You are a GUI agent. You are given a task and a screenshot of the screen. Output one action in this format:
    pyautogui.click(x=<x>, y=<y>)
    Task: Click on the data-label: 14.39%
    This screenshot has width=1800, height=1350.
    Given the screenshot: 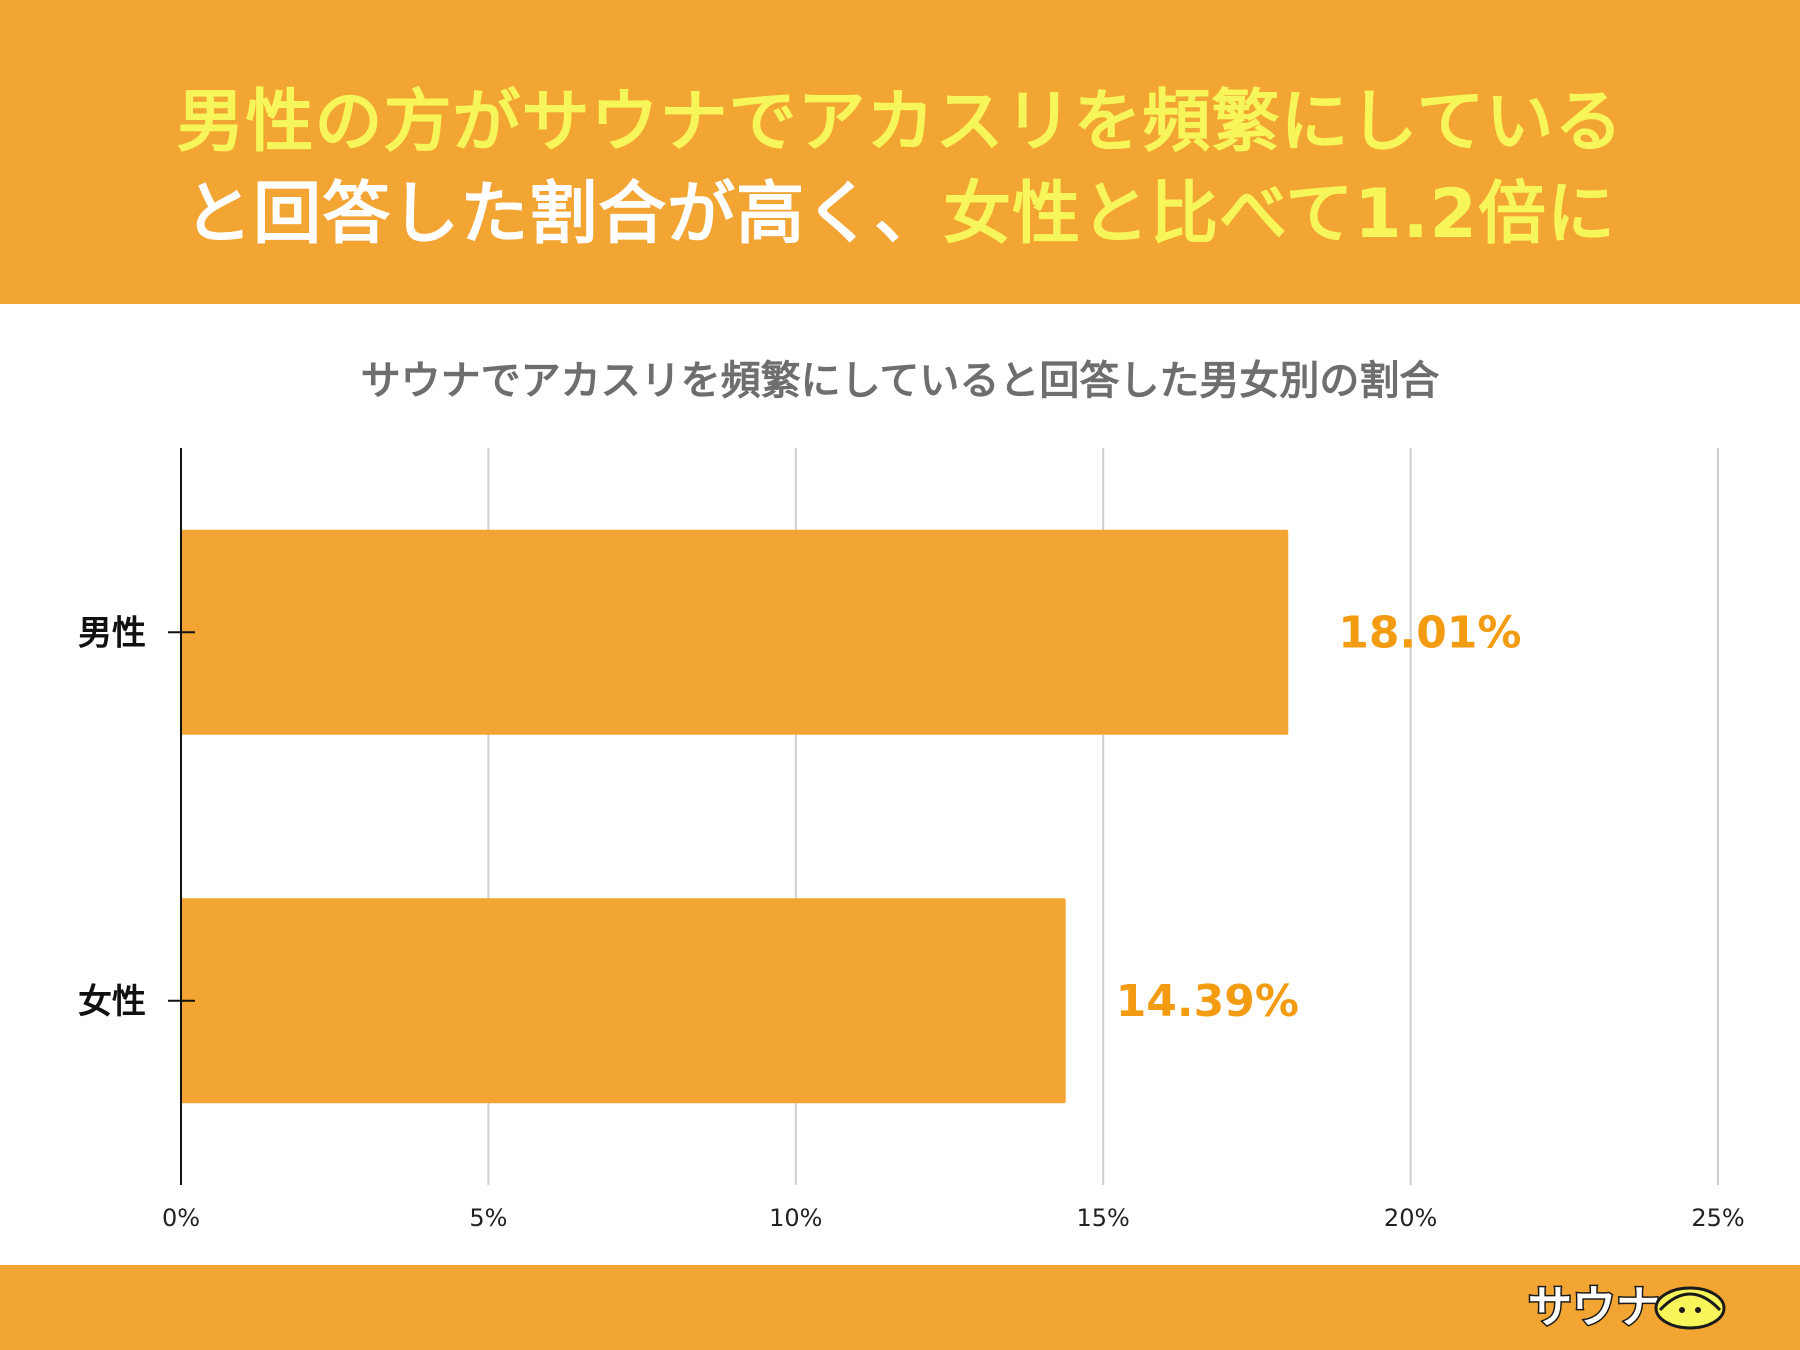 What is the action you would take?
    pyautogui.click(x=1207, y=1001)
    